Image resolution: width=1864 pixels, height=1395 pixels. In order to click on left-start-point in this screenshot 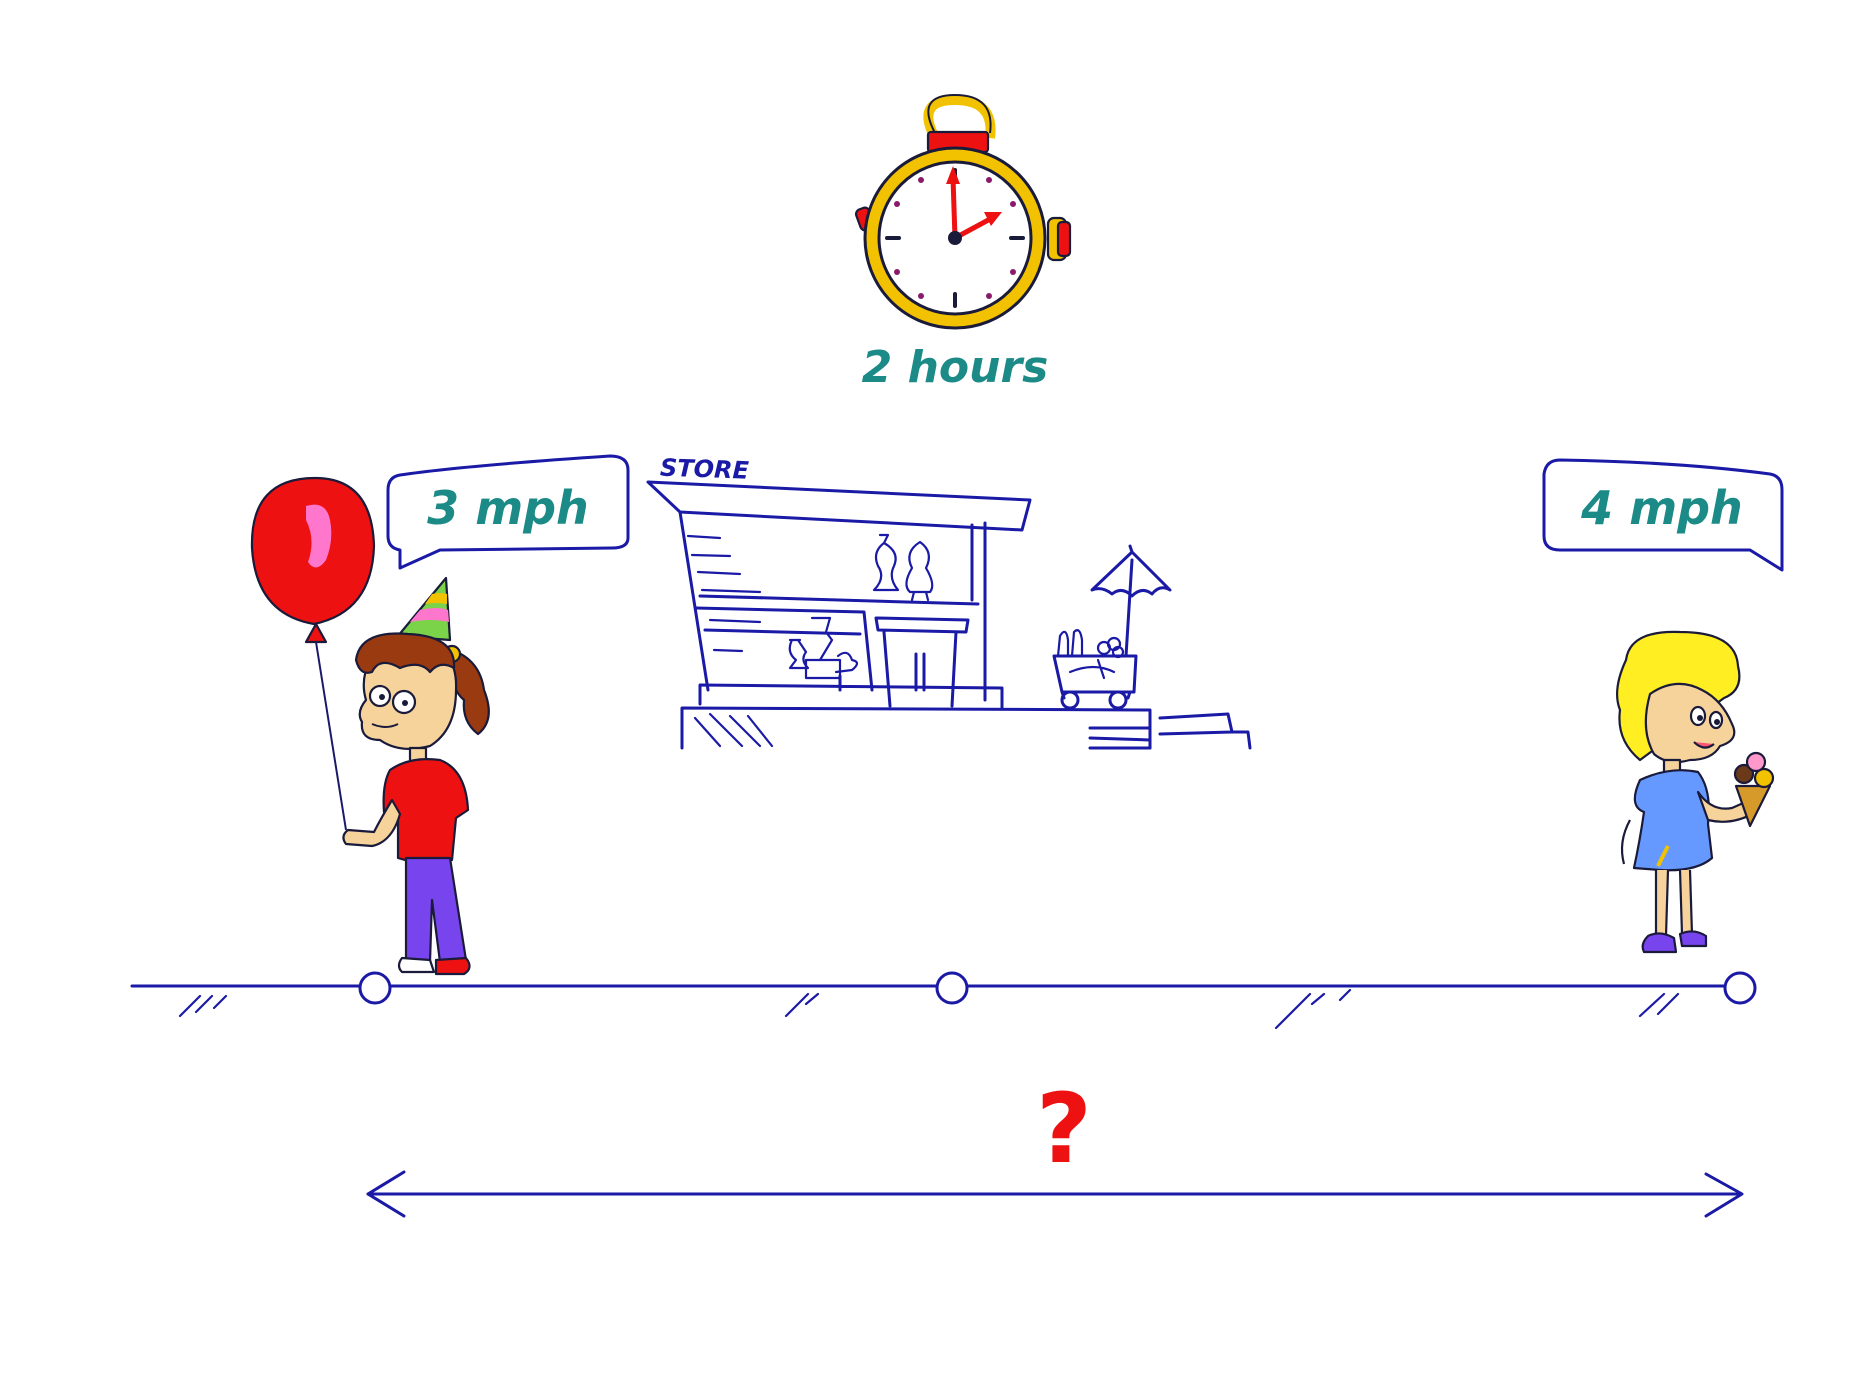, I will do `click(375, 988)`.